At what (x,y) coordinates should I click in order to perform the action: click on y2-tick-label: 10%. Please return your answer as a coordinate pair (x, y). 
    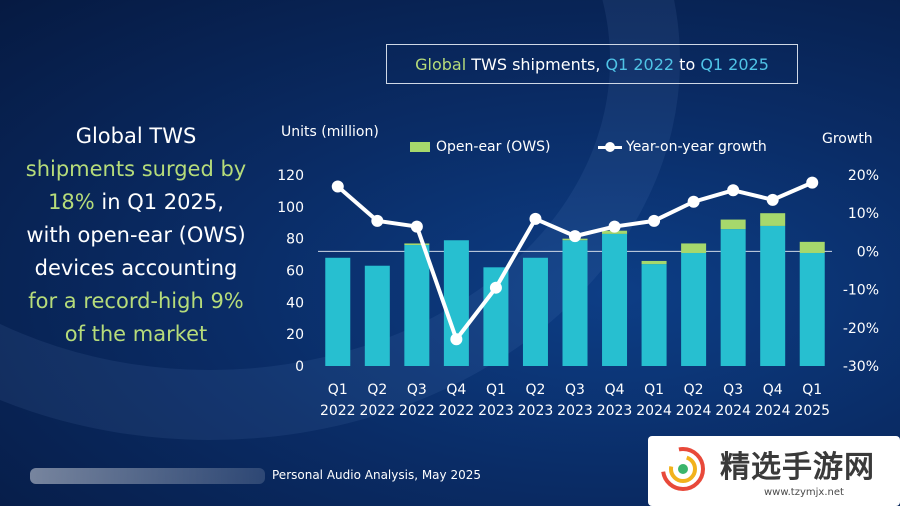
    Looking at the image, I should click on (863, 214).